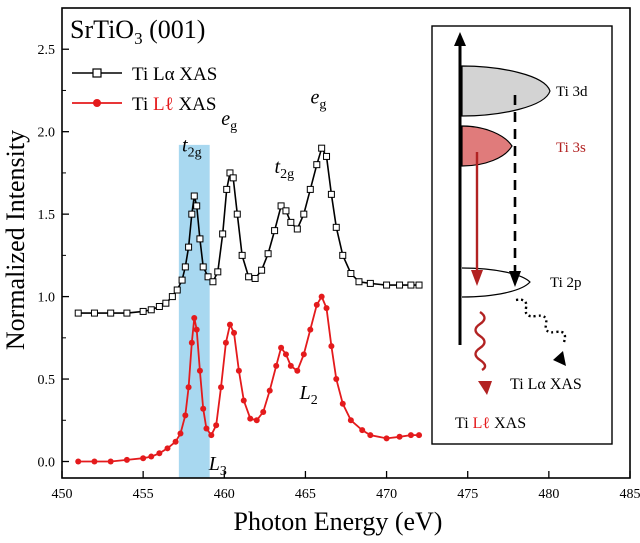  What do you see at coordinates (485, 388) in the screenshot?
I see `red-emission-arrowhead` at bounding box center [485, 388].